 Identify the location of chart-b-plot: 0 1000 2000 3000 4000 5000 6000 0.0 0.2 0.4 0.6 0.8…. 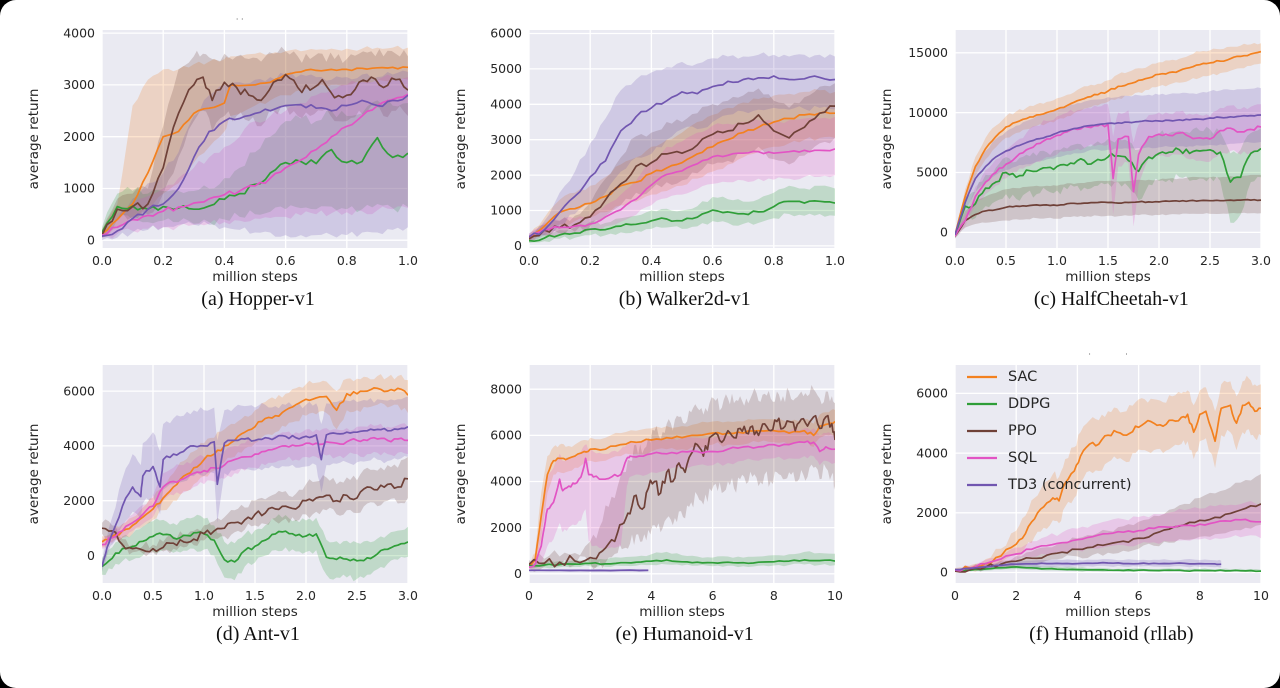
(643, 145).